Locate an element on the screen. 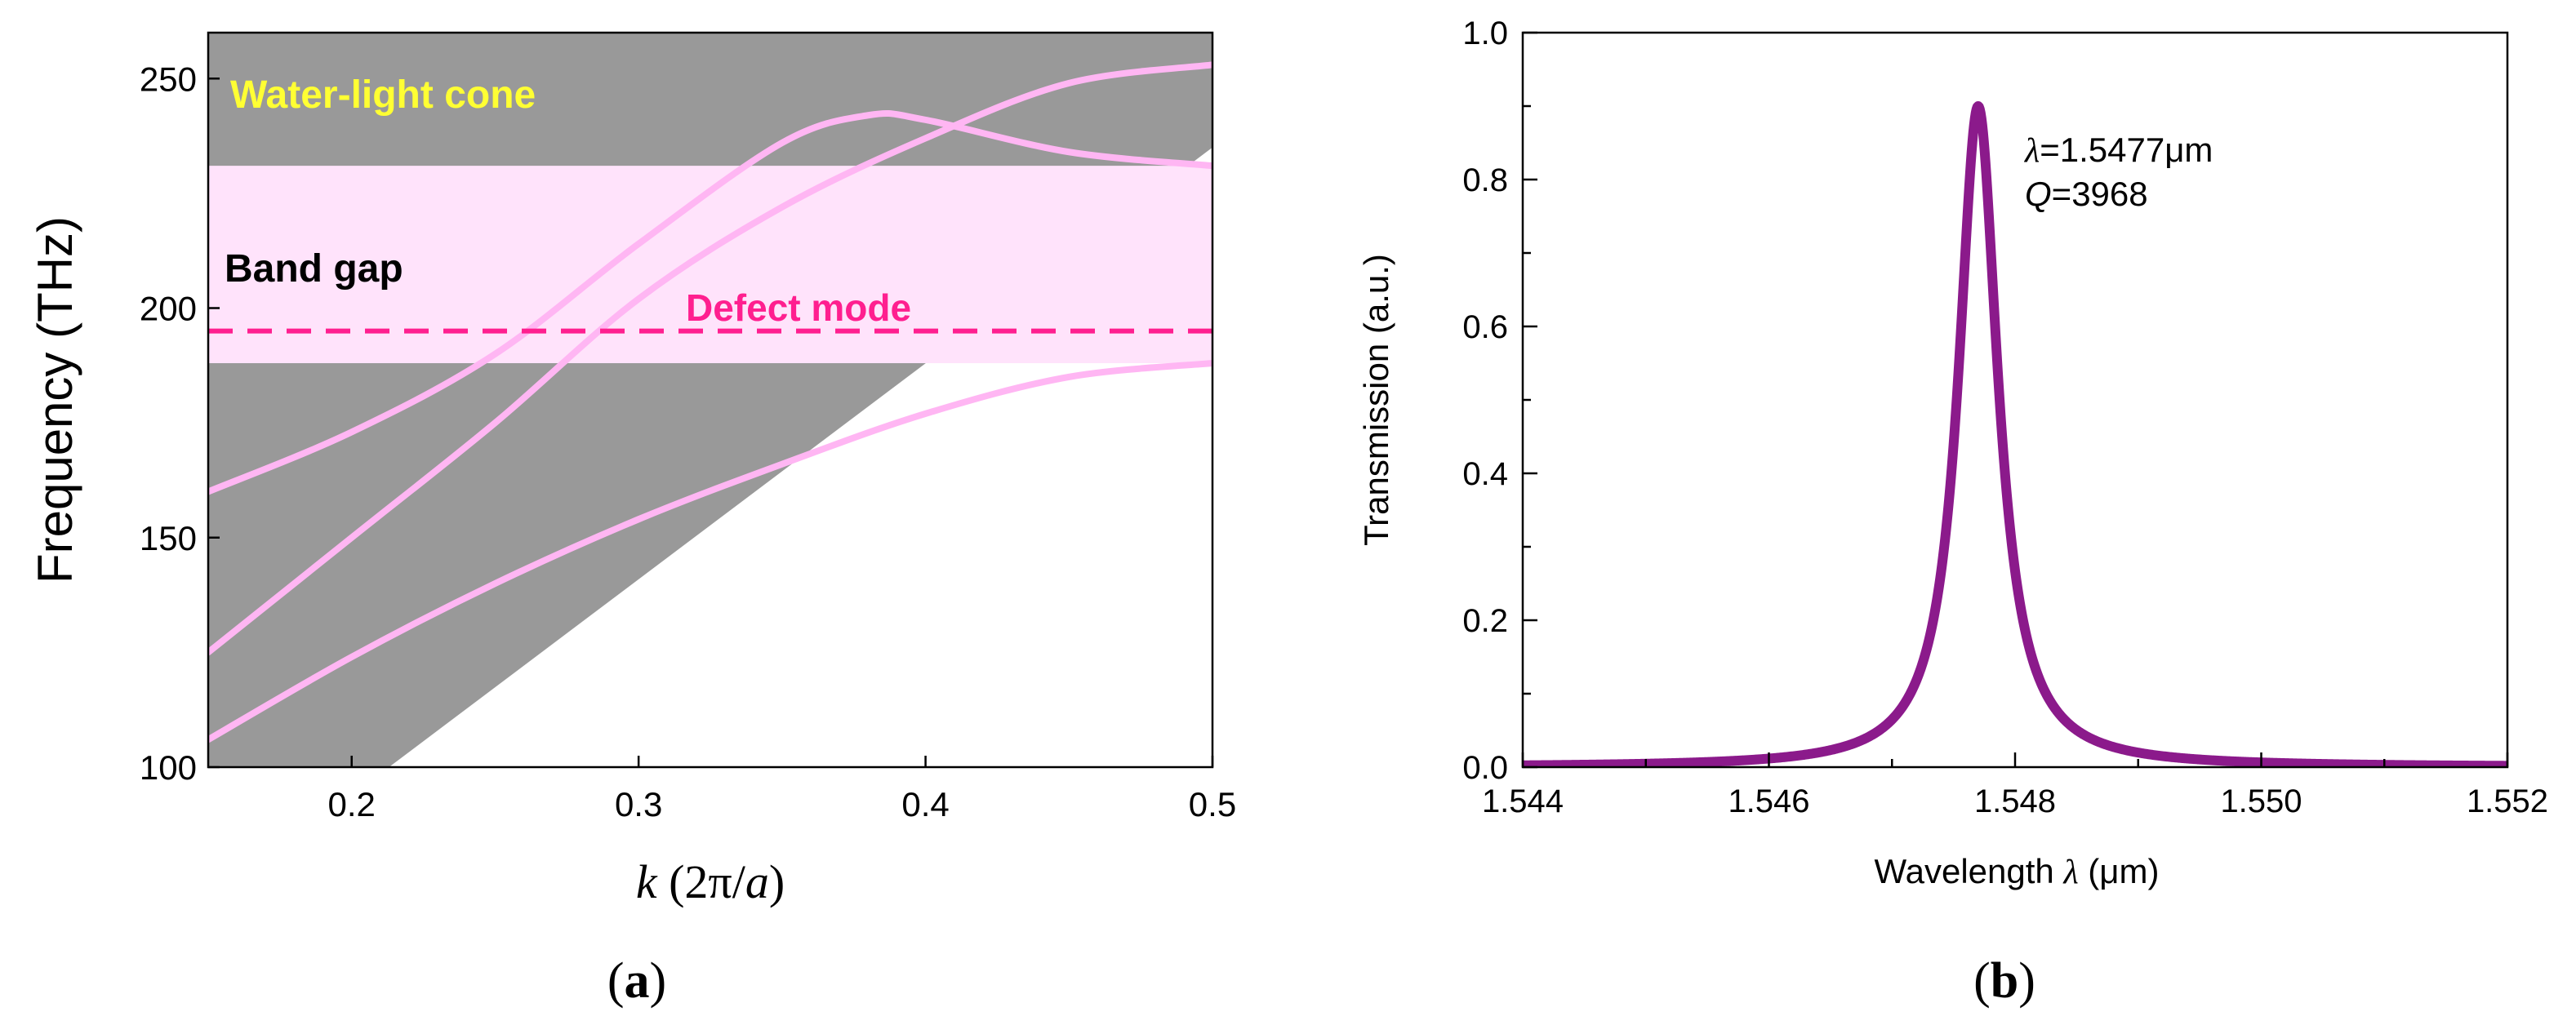 This screenshot has width=2576, height=1034. panel-b-x-axis-label: Wavelength λ (μm) is located at coordinates (2017, 871).